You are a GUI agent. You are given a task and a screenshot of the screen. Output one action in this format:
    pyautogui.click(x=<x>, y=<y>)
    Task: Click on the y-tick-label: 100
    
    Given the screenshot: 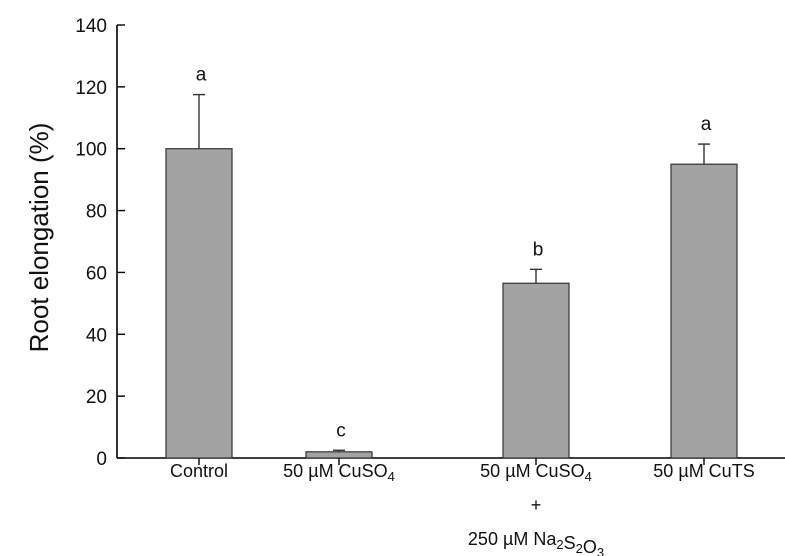 What is the action you would take?
    pyautogui.click(x=91, y=150)
    